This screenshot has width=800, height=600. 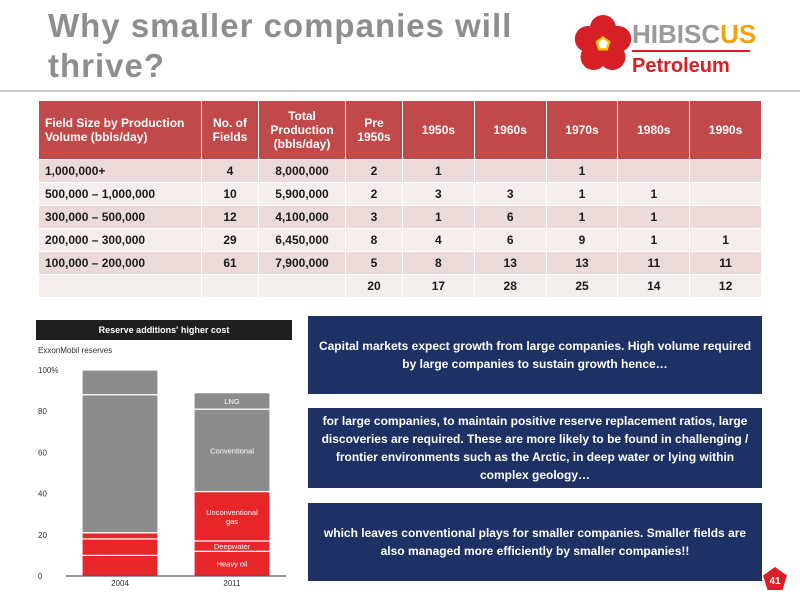 What do you see at coordinates (120, 240) in the screenshot?
I see `table-cell: 200,000 – 300,000` at bounding box center [120, 240].